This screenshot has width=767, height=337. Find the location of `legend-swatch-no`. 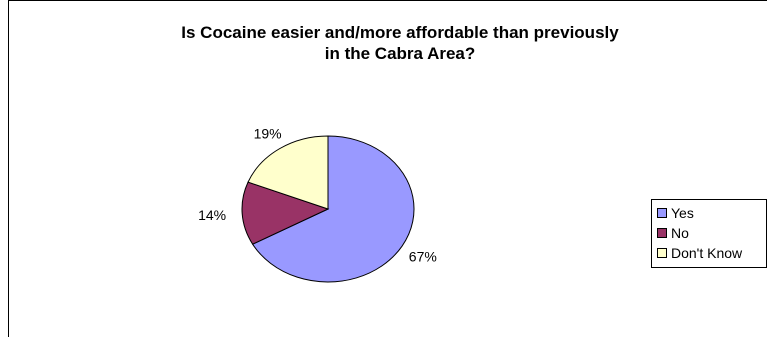

legend-swatch-no is located at coordinates (662, 233).